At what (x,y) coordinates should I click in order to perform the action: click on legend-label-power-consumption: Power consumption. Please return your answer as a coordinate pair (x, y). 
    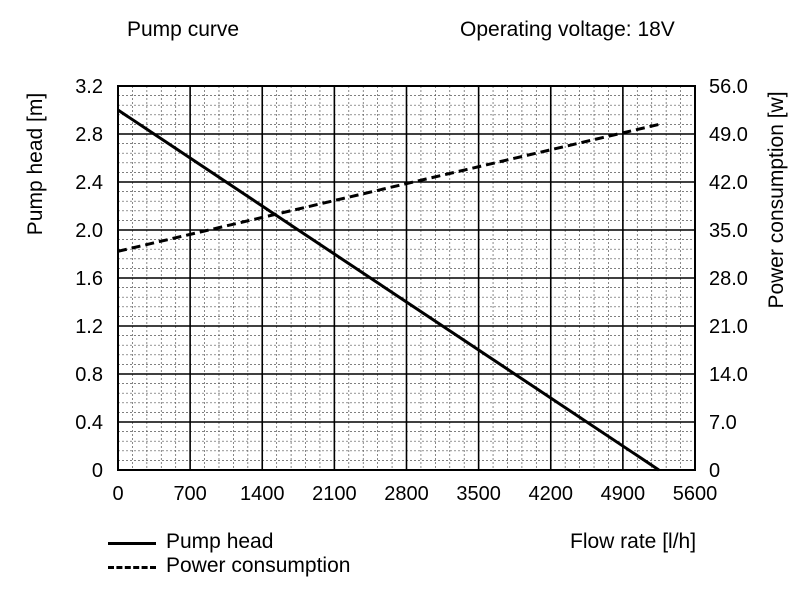
    Looking at the image, I should click on (258, 565).